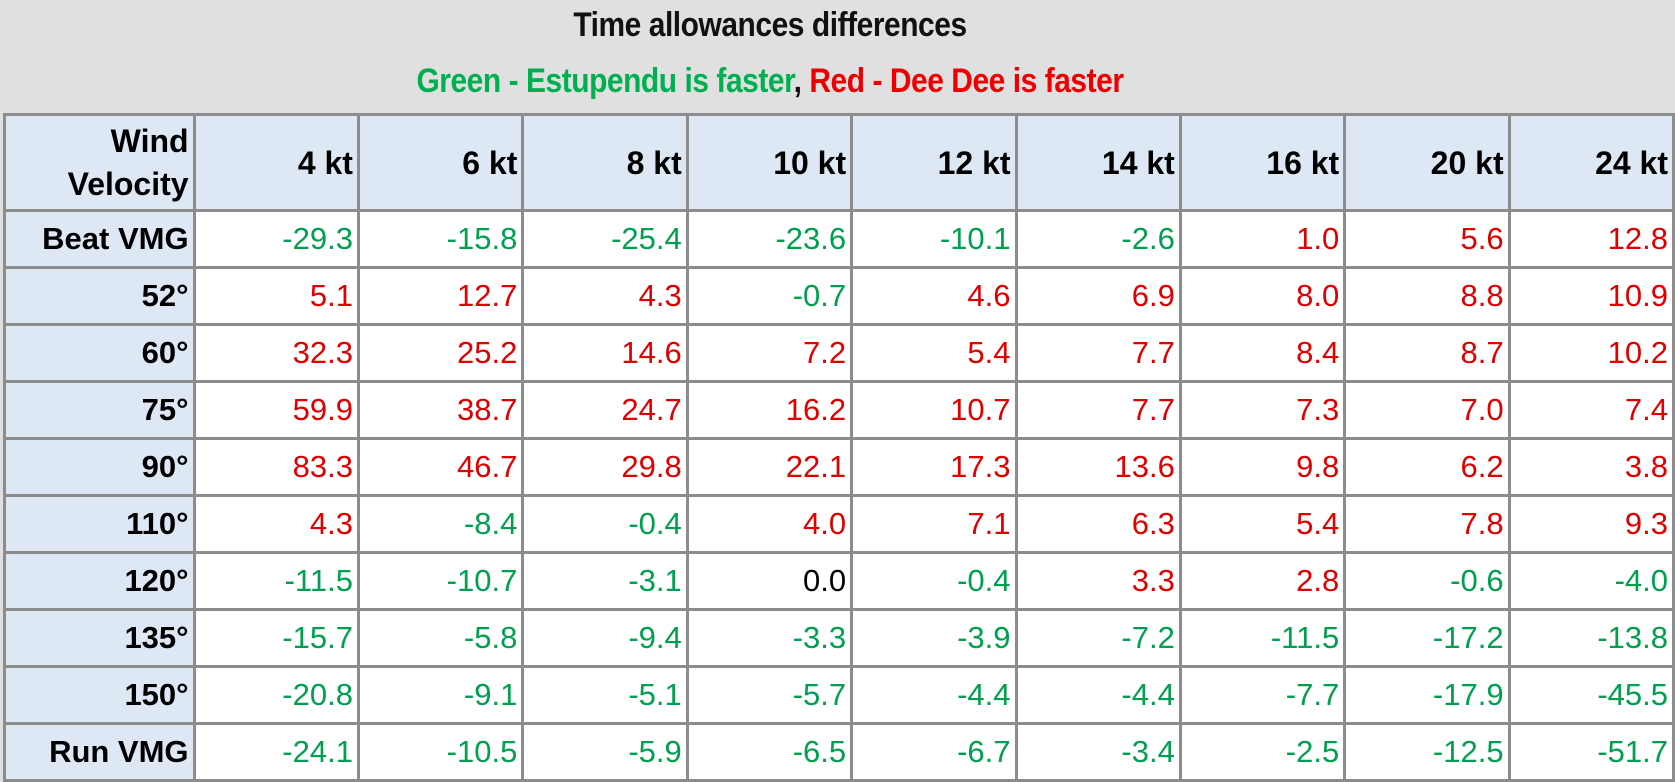 Image resolution: width=1675 pixels, height=782 pixels. What do you see at coordinates (1591, 752) in the screenshot?
I see `value-cell: -51.7` at bounding box center [1591, 752].